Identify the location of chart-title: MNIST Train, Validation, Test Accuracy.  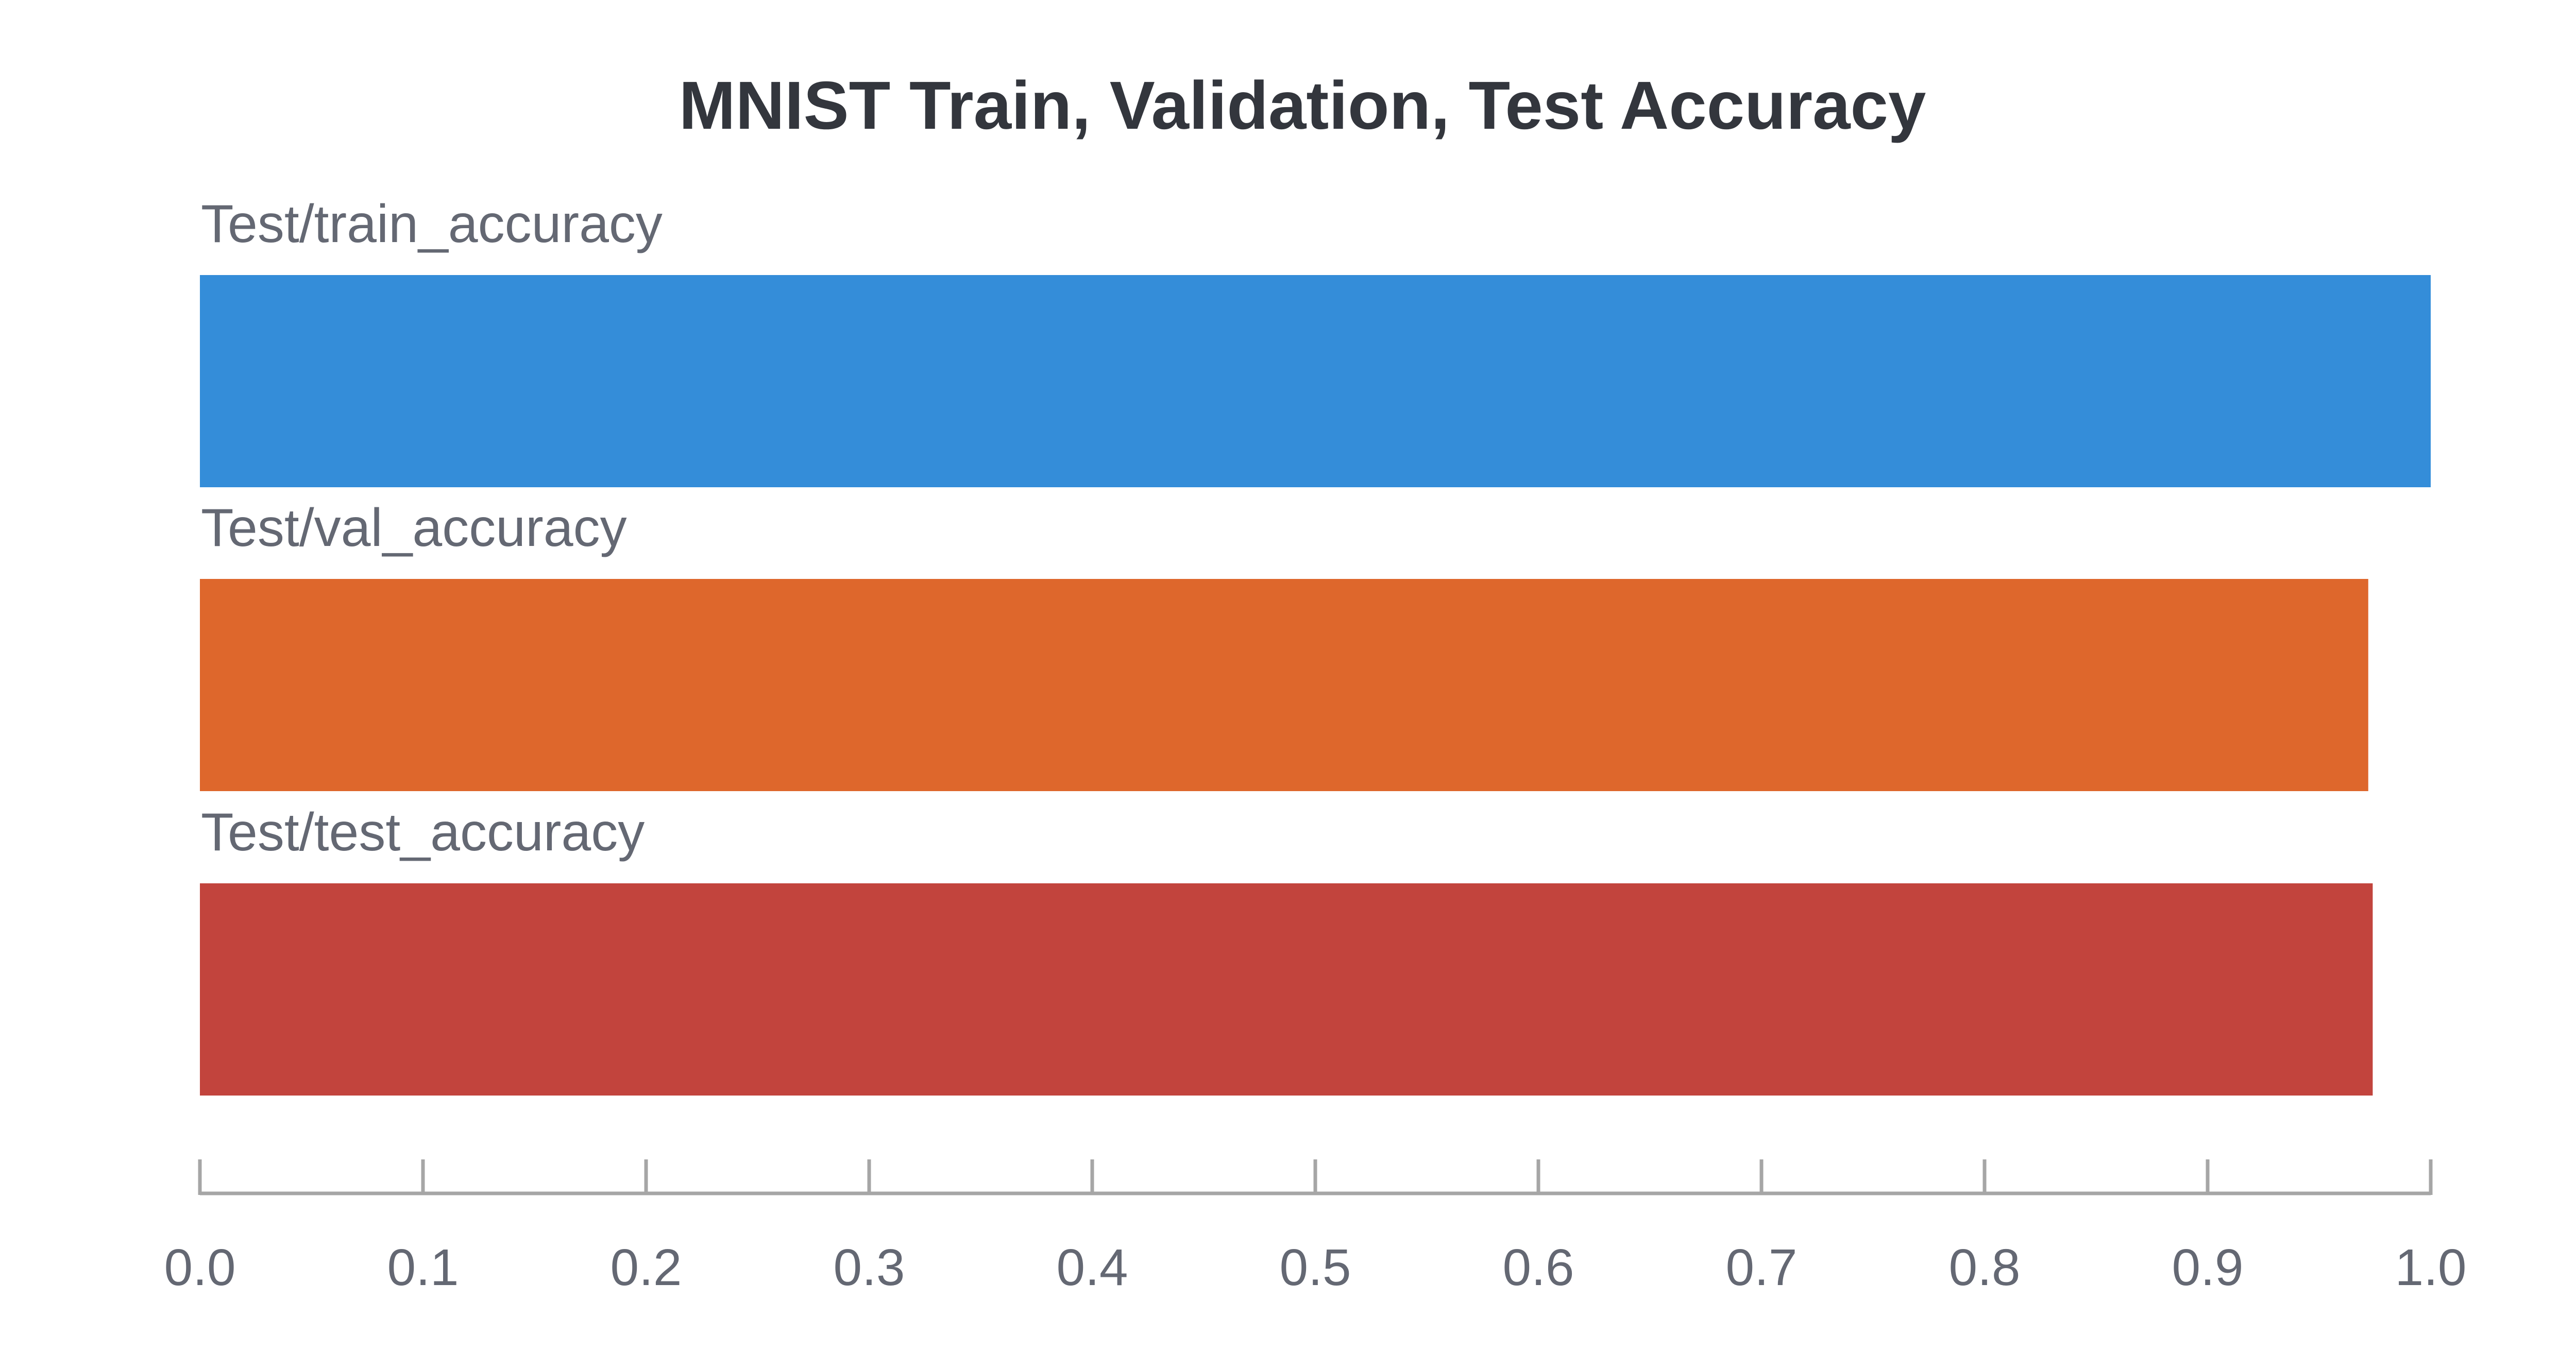
(1302, 105).